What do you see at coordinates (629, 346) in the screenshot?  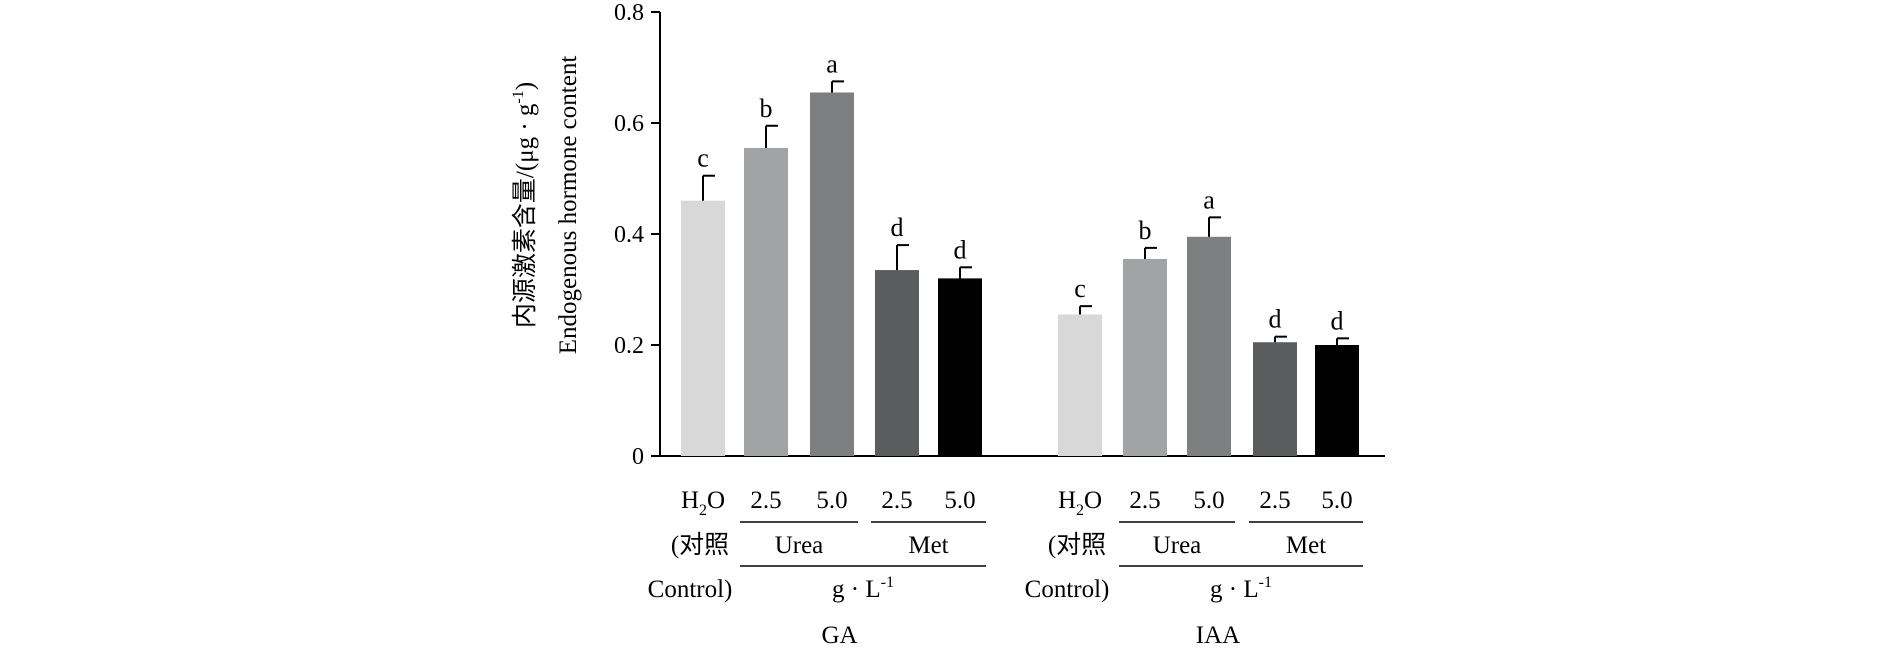 I see `y-tick-label: 0.2` at bounding box center [629, 346].